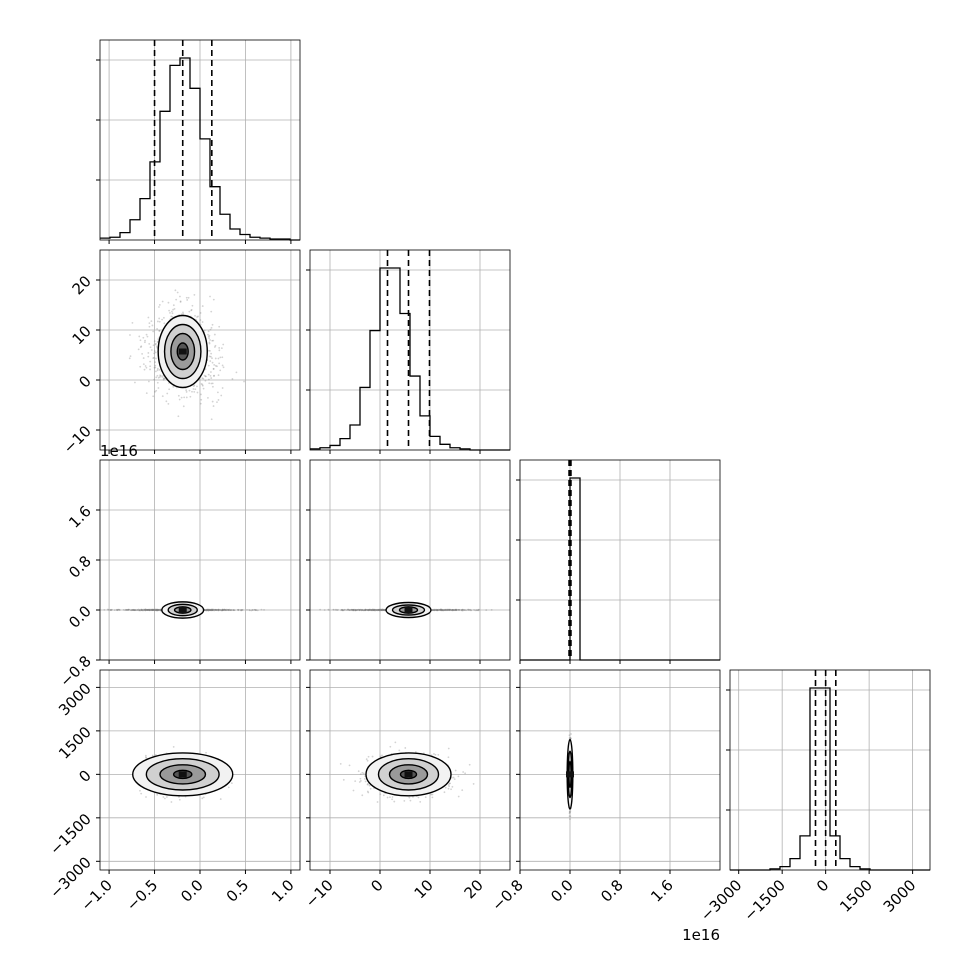  I want to click on x-tick-label: 0, so click(376, 885).